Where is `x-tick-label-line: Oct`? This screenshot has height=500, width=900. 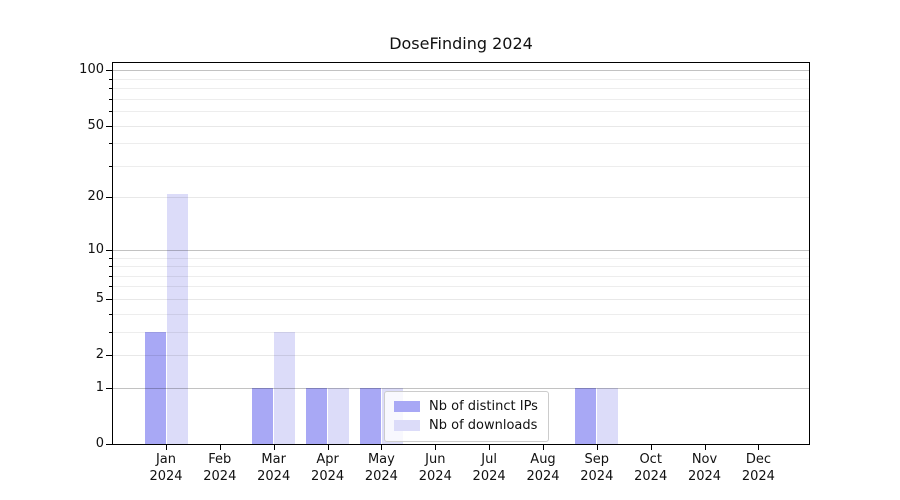
x-tick-label-line: Oct is located at coordinates (650, 459).